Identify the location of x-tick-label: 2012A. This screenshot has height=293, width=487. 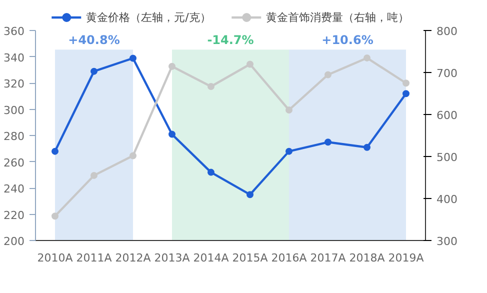
(133, 258).